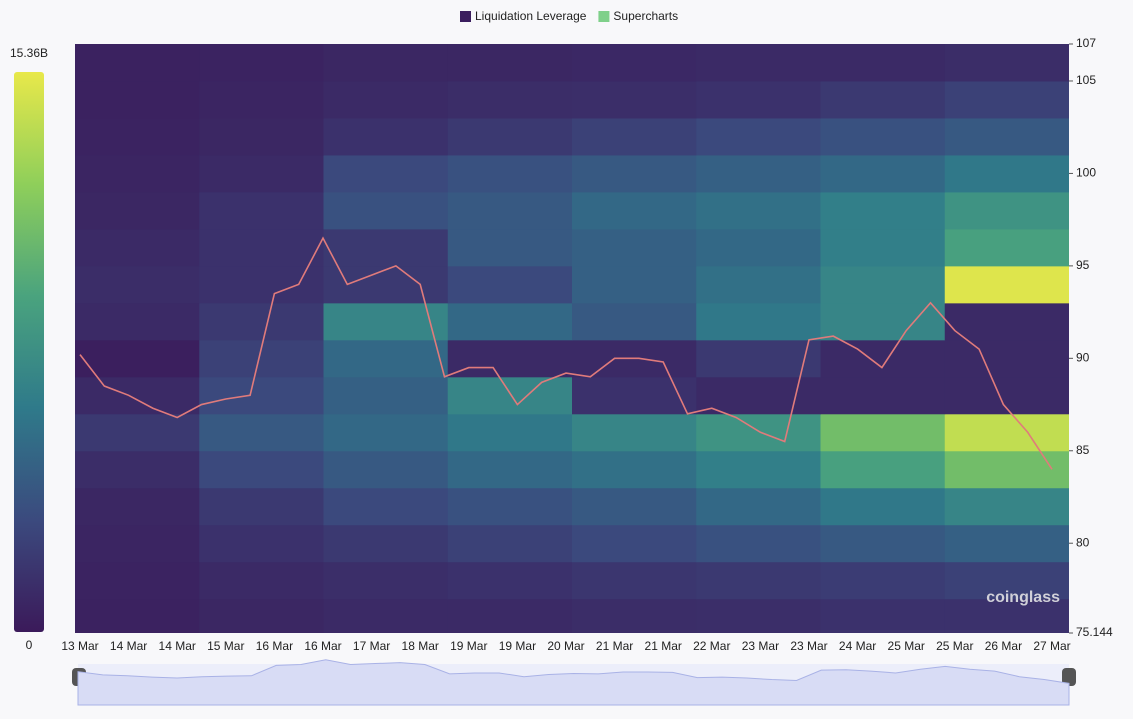 The image size is (1133, 719). I want to click on legend-swatch, so click(604, 16).